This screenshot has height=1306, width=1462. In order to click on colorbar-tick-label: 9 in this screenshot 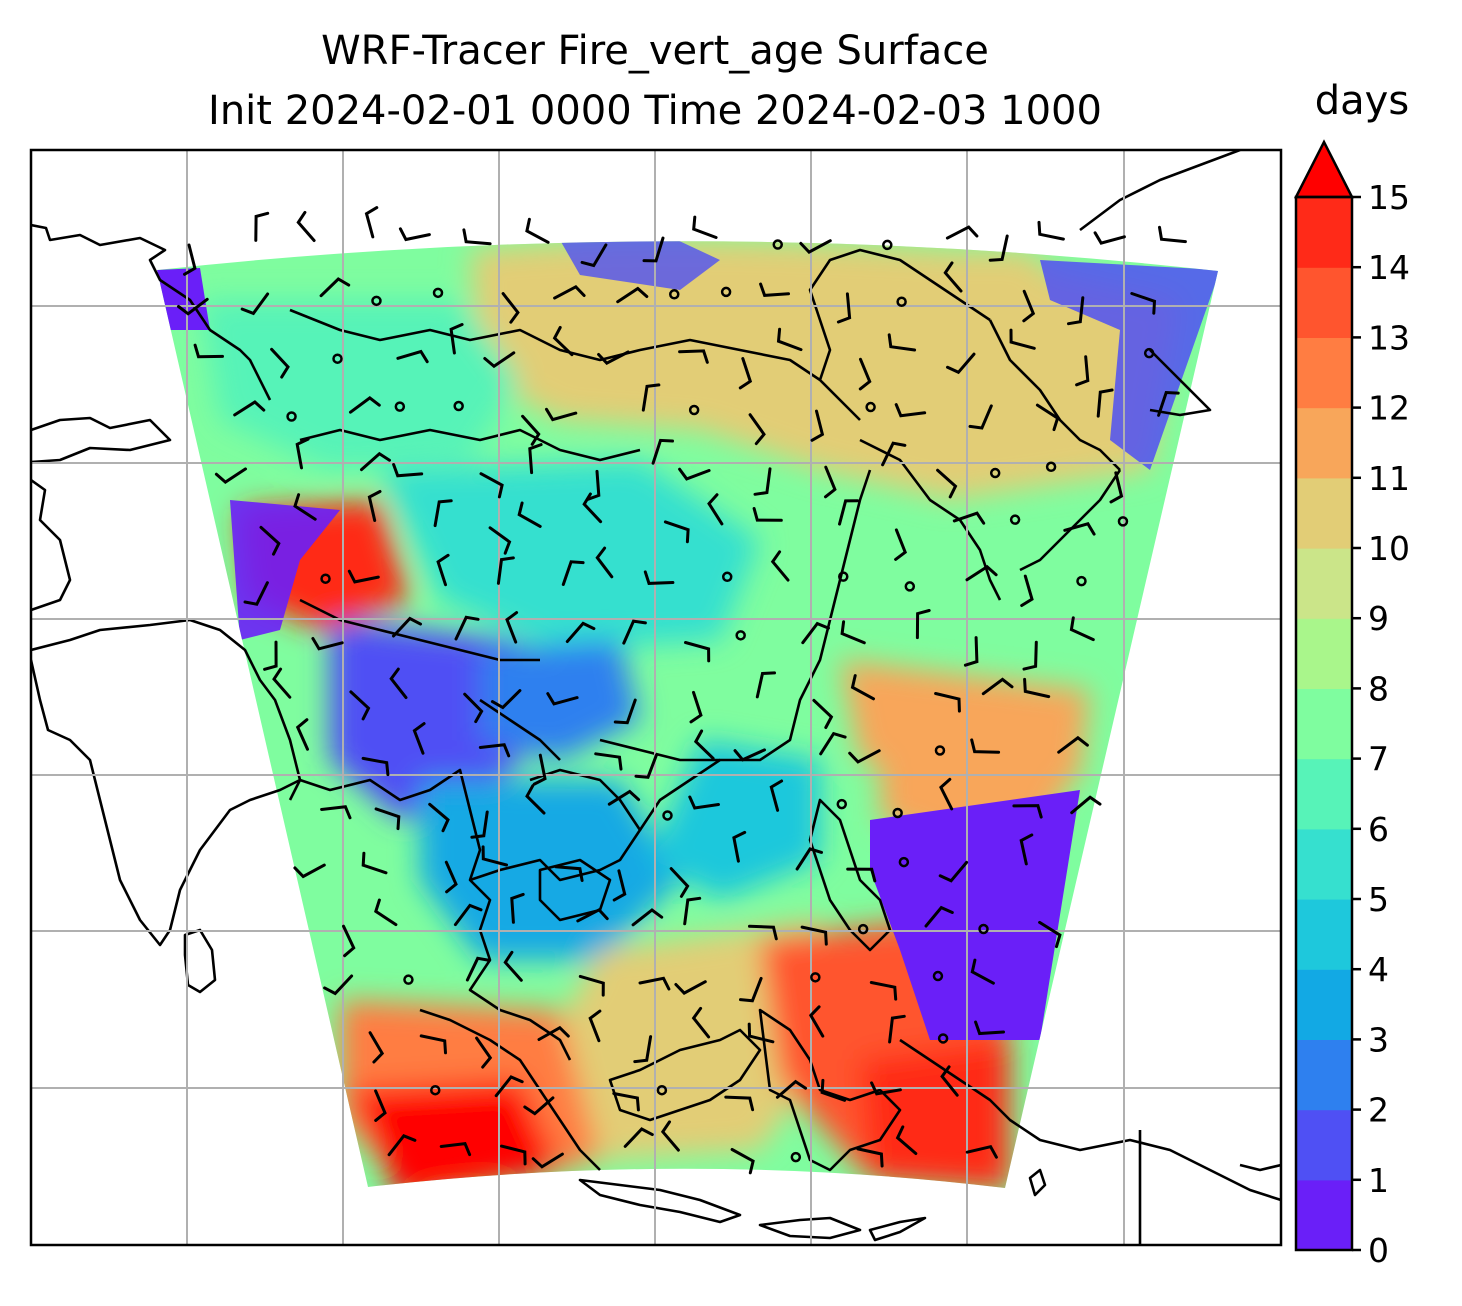, I will do `click(1378, 618)`.